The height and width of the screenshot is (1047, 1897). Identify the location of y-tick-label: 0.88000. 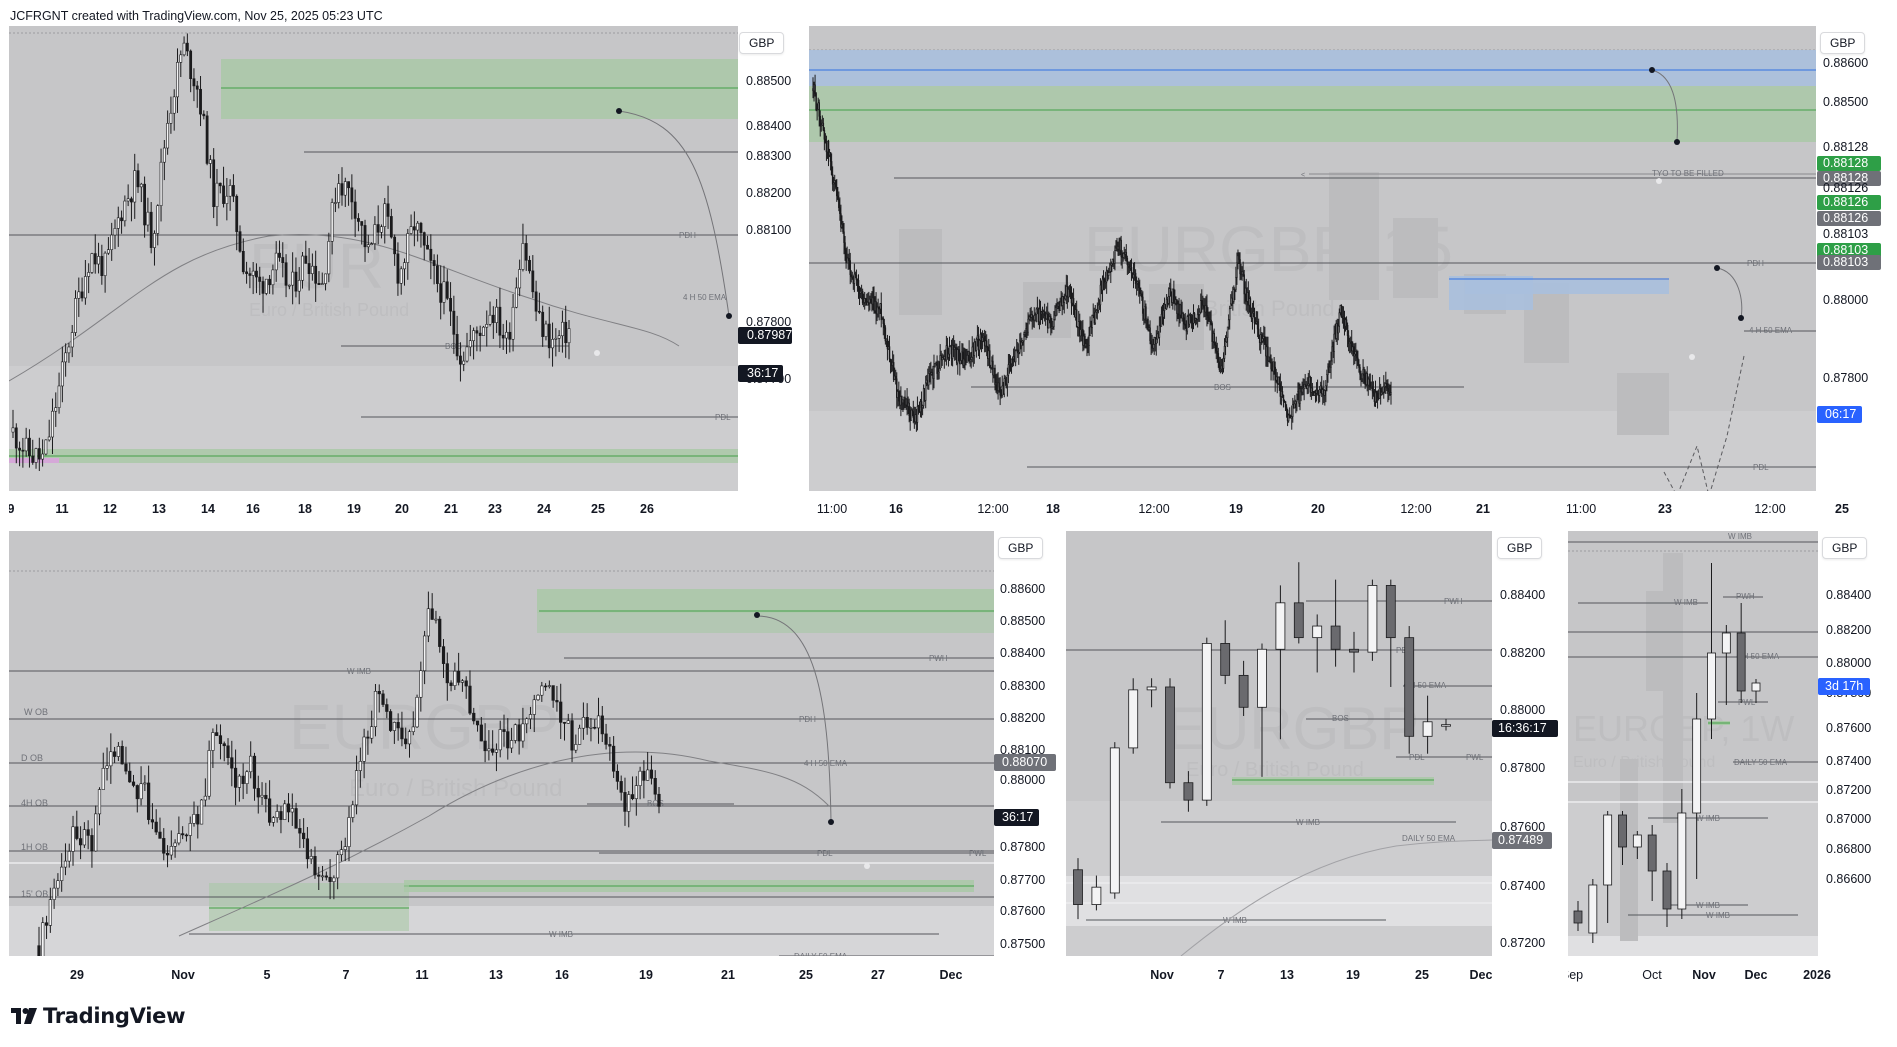
(1522, 710).